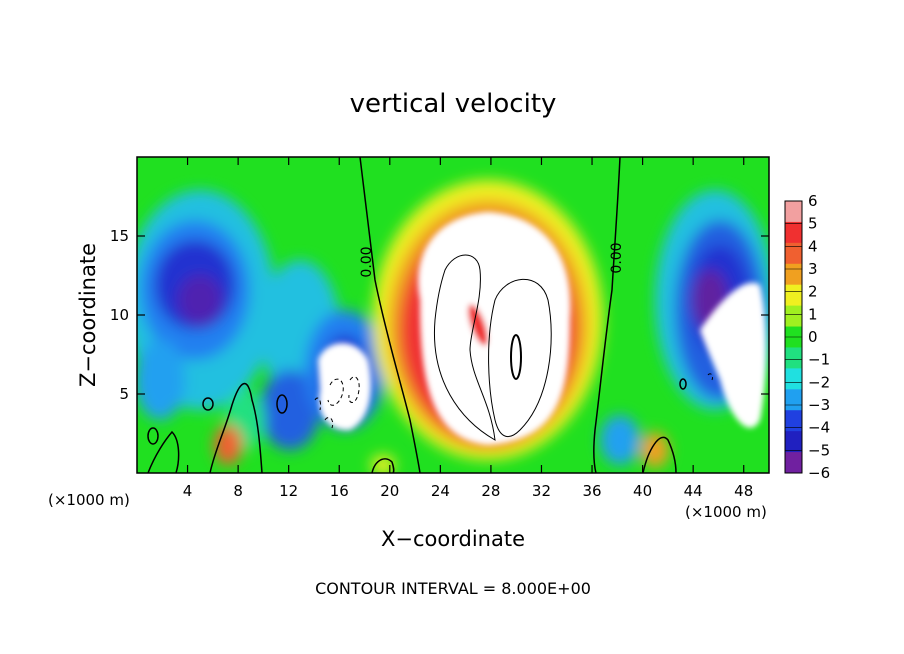 This screenshot has width=904, height=654. What do you see at coordinates (813, 224) in the screenshot?
I see `colorbar-label: 5` at bounding box center [813, 224].